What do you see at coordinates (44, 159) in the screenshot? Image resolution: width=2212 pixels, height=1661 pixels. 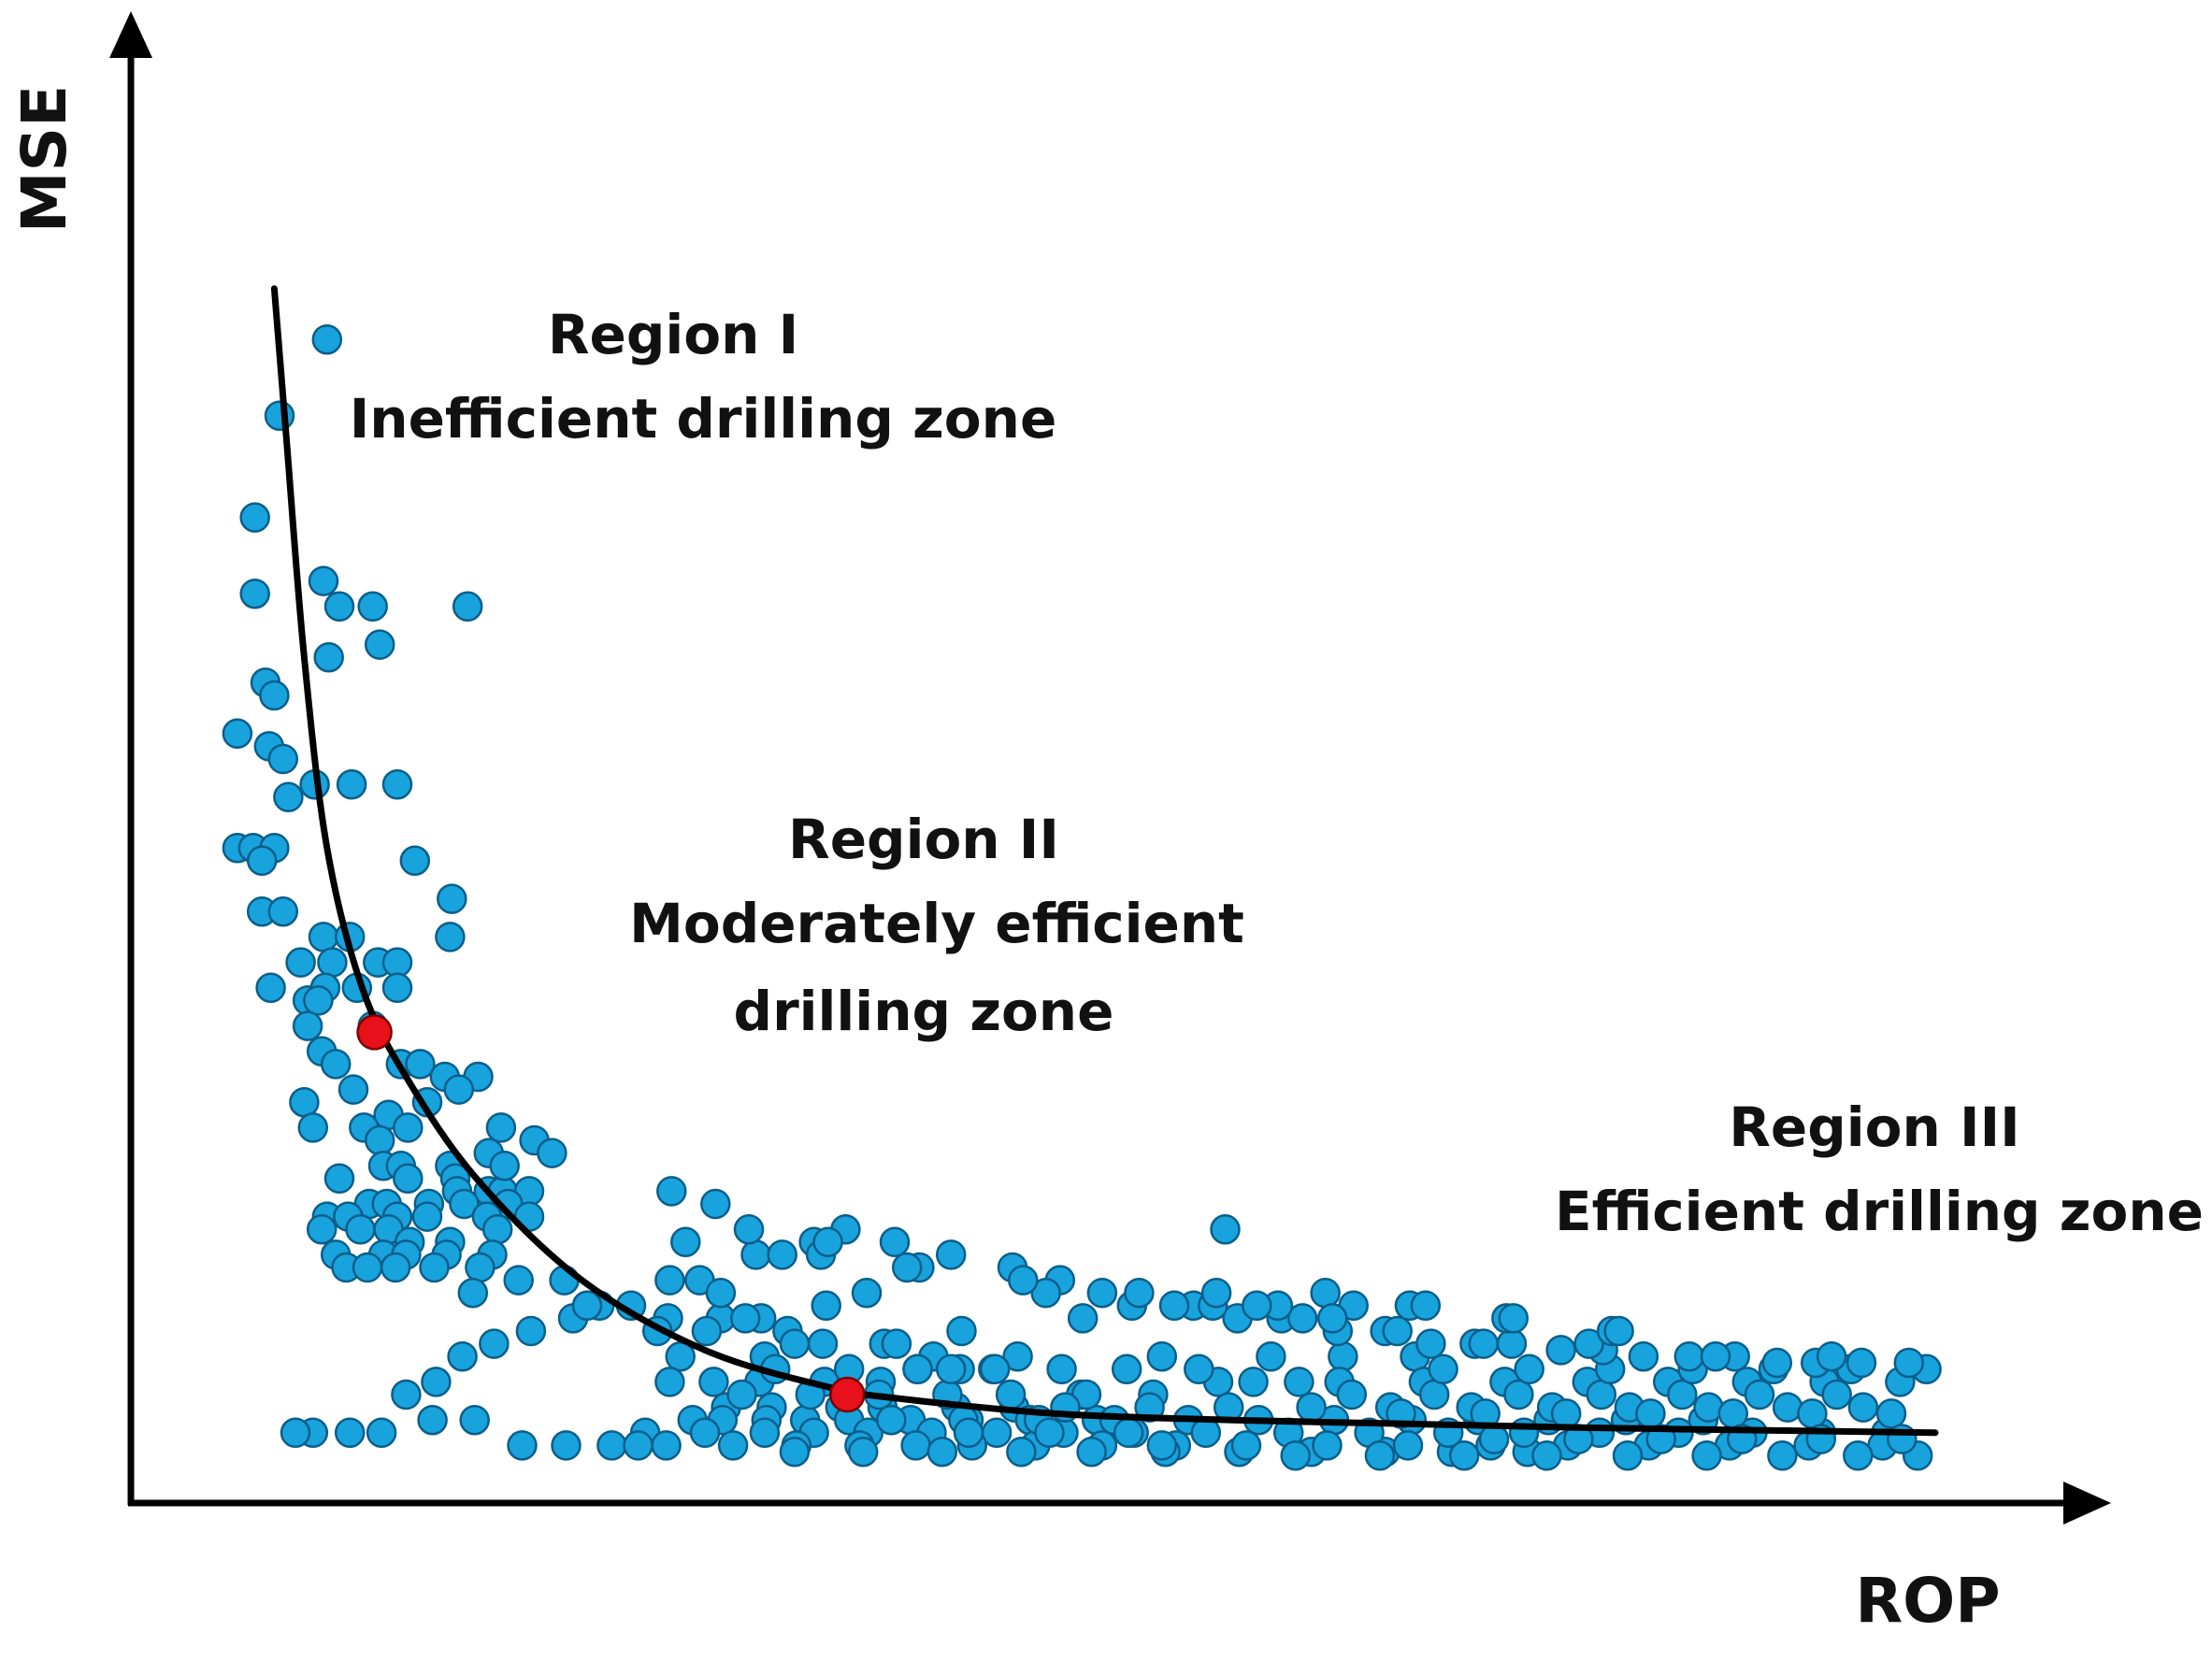 I see `y-axis-label: MSE` at bounding box center [44, 159].